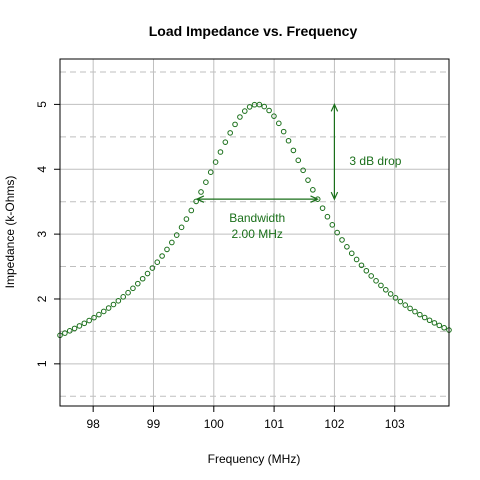 This screenshot has width=480, height=480. Describe the element at coordinates (395, 424) in the screenshot. I see `x-tick-label: 103` at that location.